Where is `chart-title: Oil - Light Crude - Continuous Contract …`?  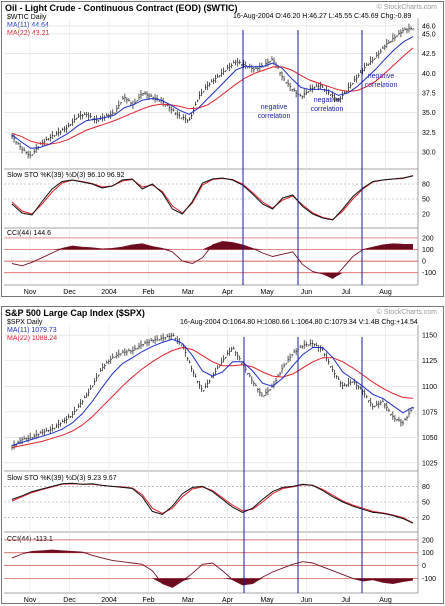
chart-title: Oil - Light Crude - Continuous Contract … is located at coordinates (121, 8).